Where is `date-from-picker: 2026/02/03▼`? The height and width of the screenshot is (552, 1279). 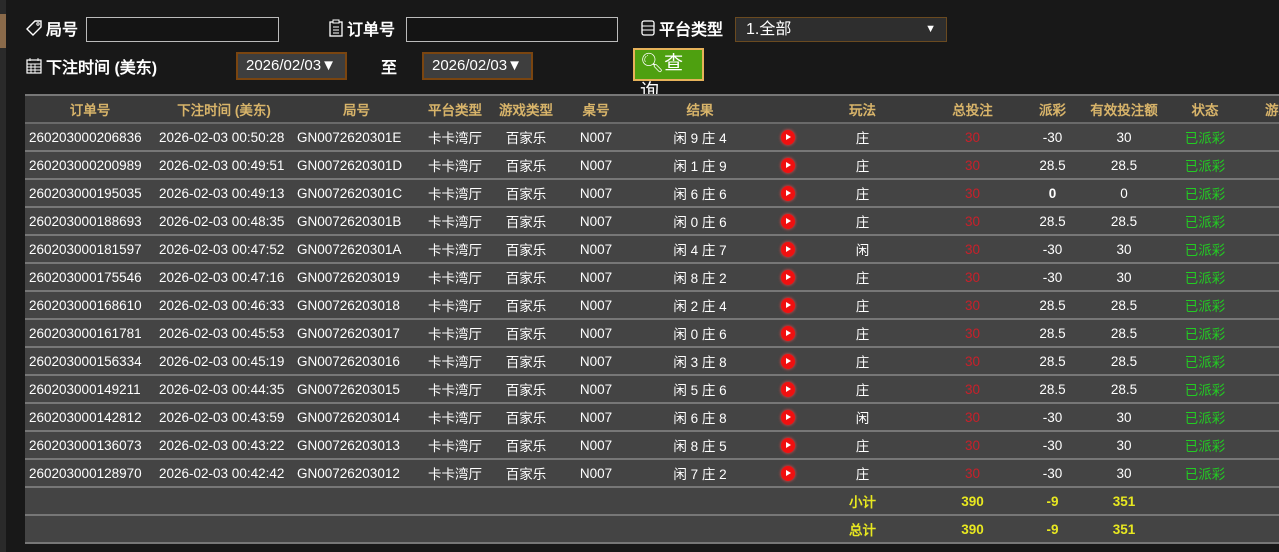 date-from-picker: 2026/02/03▼ is located at coordinates (291, 66).